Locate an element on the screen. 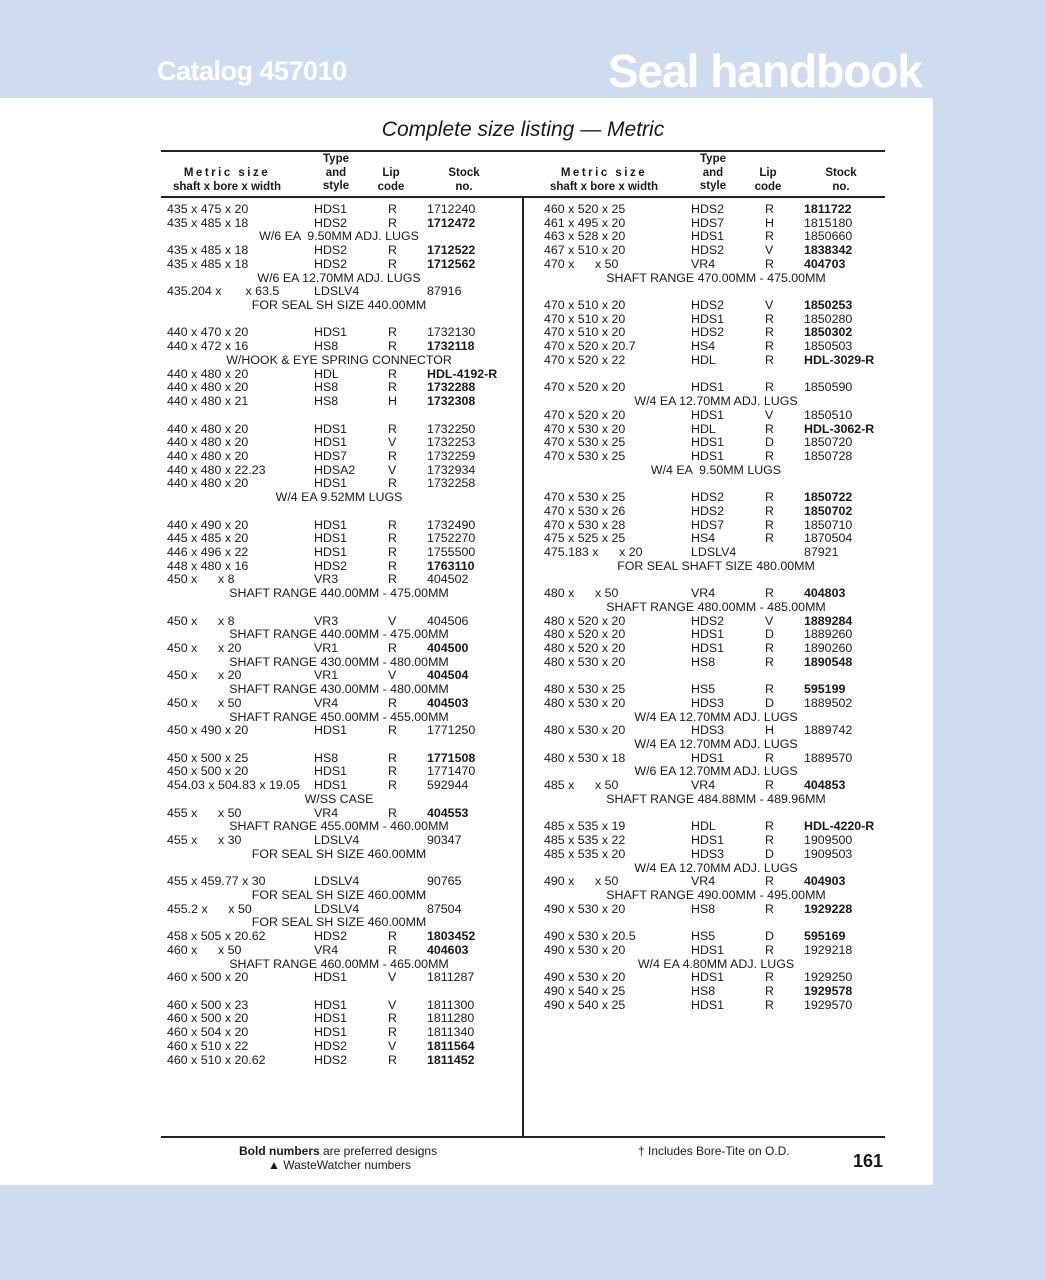  table-row: 455 x 459.77 x 30 LDSLV4 90765 is located at coordinates (342, 881).